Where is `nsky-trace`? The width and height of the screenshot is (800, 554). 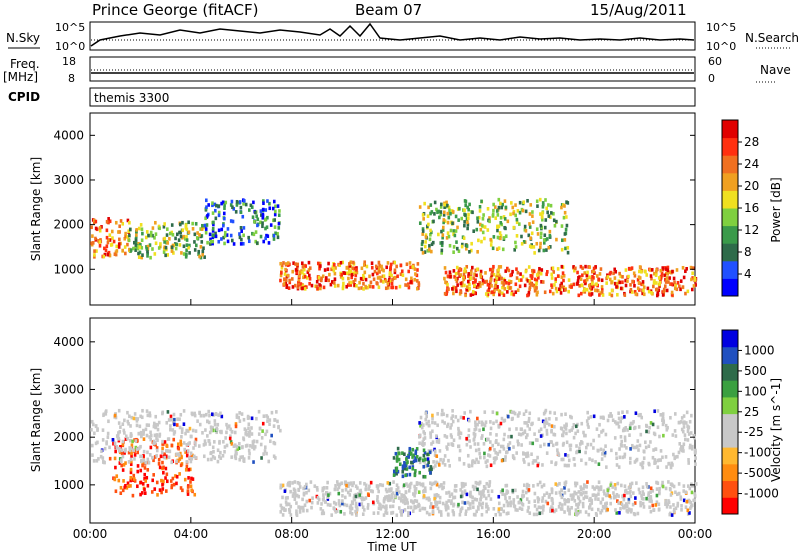
nsky-trace is located at coordinates (392, 34).